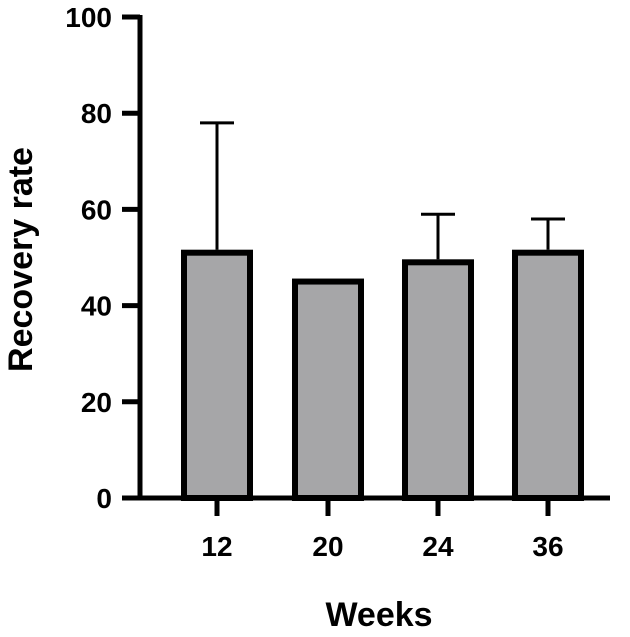 The height and width of the screenshot is (637, 630). I want to click on y-tick-label: 80, so click(96, 113).